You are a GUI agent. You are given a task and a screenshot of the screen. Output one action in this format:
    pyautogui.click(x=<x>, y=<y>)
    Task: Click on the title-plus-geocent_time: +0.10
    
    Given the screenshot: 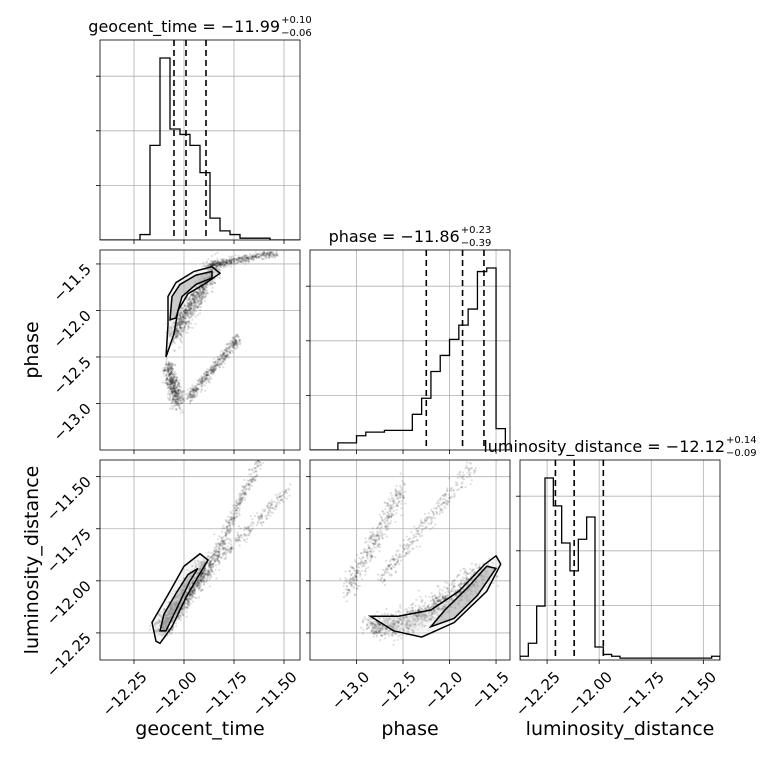 What is the action you would take?
    pyautogui.click(x=296, y=20)
    